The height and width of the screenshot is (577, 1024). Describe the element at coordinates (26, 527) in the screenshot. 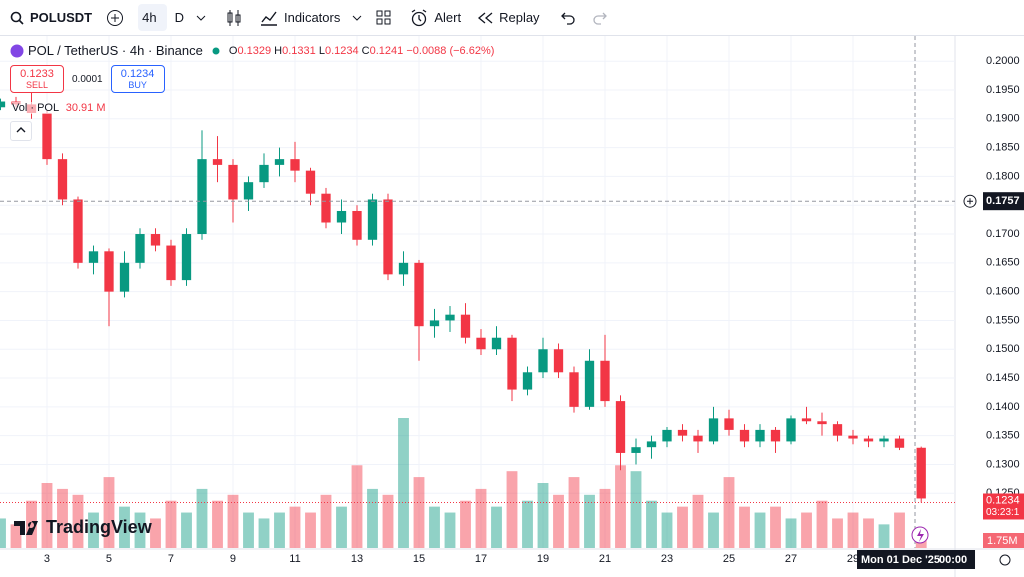

I see `brand-logo` at that location.